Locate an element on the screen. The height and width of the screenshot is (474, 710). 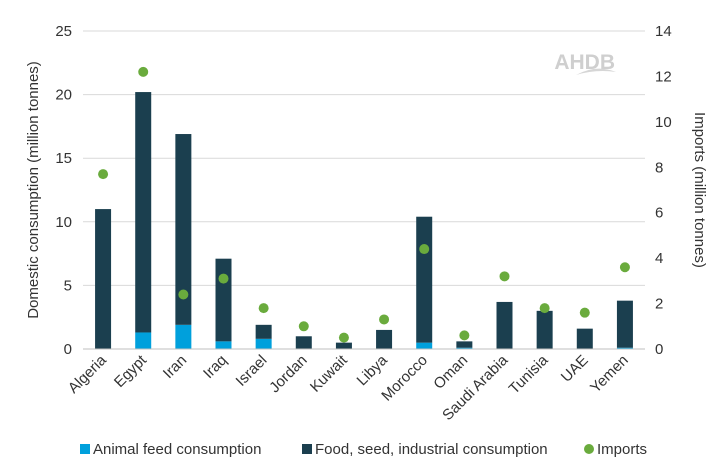
point-imports-uae is located at coordinates (584, 312).